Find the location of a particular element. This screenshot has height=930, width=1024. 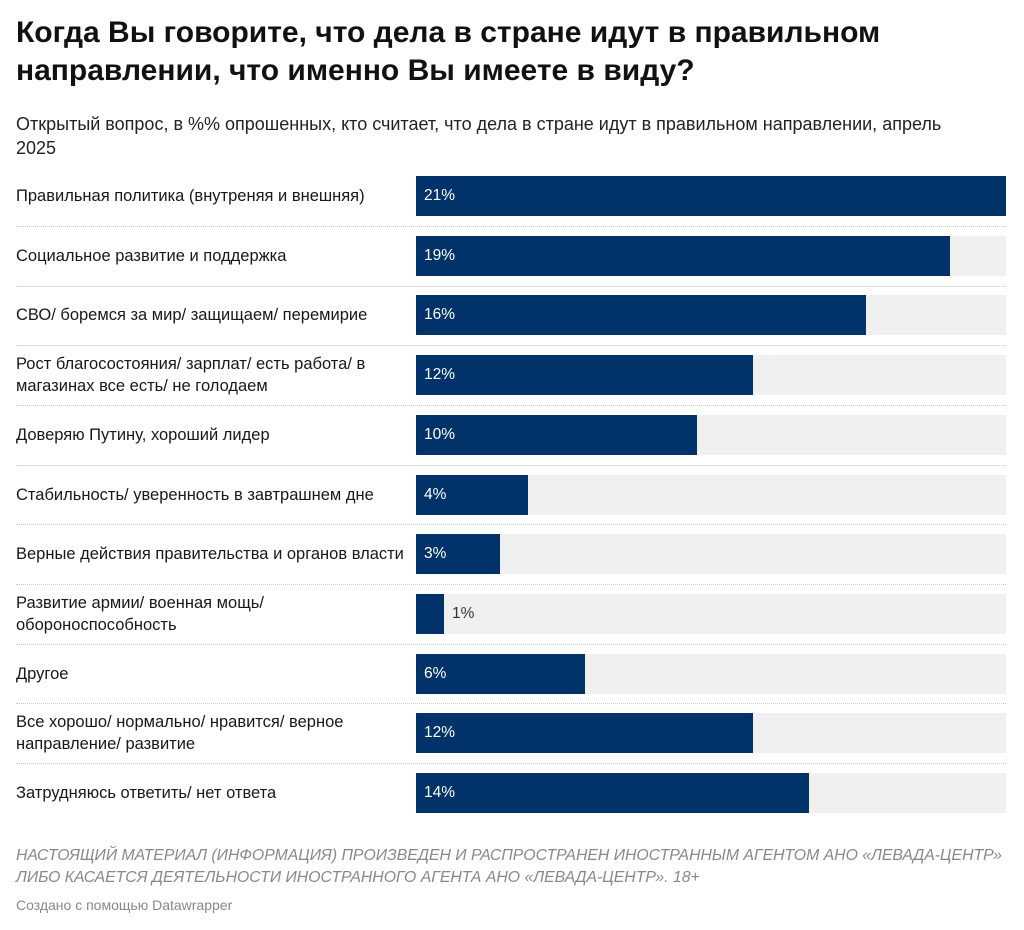

bar-value-label: 1% is located at coordinates (463, 613).